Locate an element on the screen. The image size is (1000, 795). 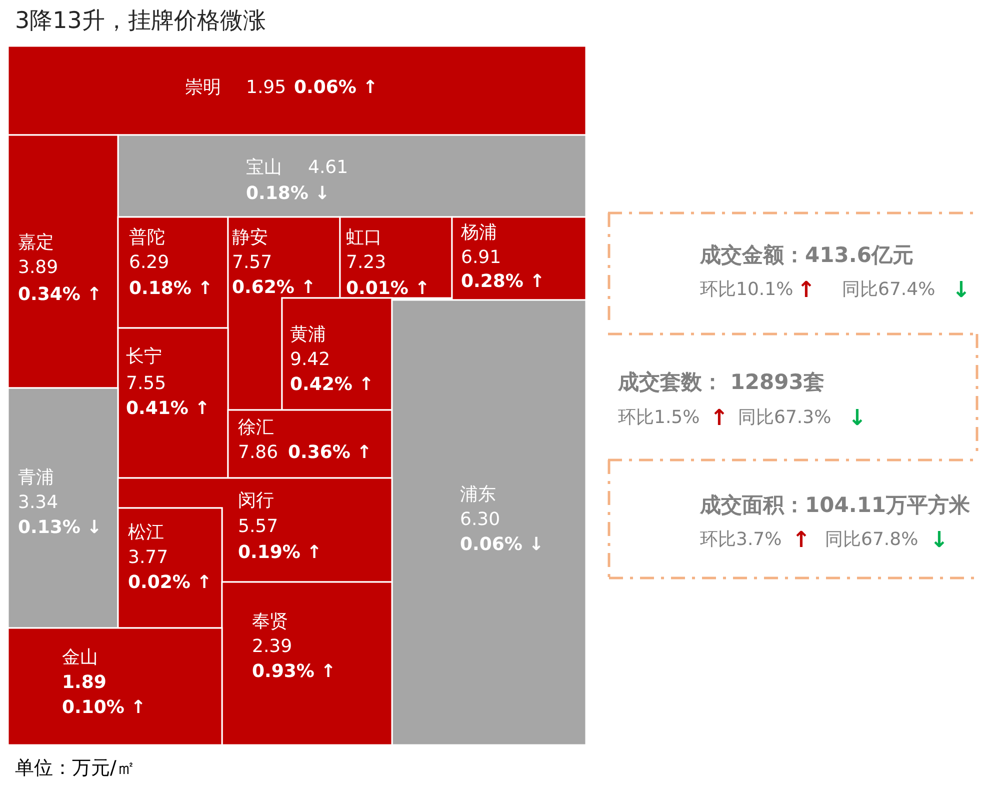
data-label: 0.18% ↓ is located at coordinates (288, 193).